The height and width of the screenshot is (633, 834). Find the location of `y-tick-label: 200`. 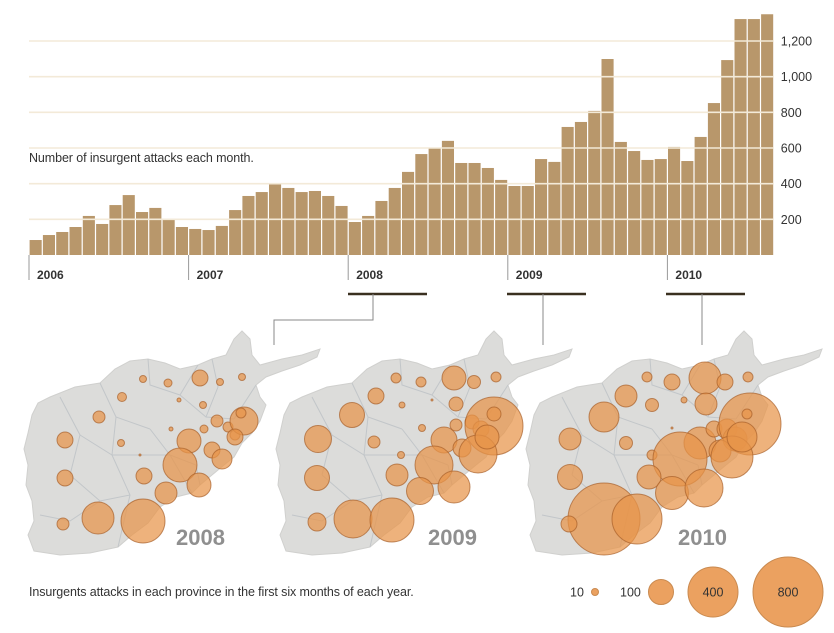

y-tick-label: 200 is located at coordinates (791, 220).